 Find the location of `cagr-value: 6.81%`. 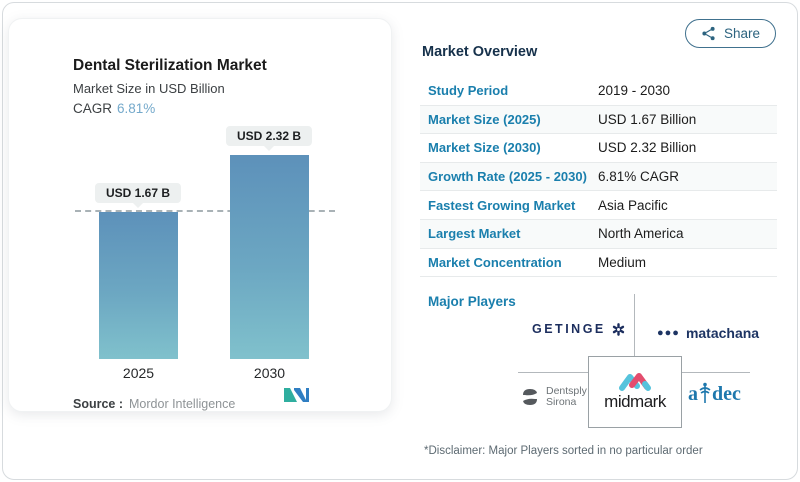

cagr-value: 6.81% is located at coordinates (136, 108).